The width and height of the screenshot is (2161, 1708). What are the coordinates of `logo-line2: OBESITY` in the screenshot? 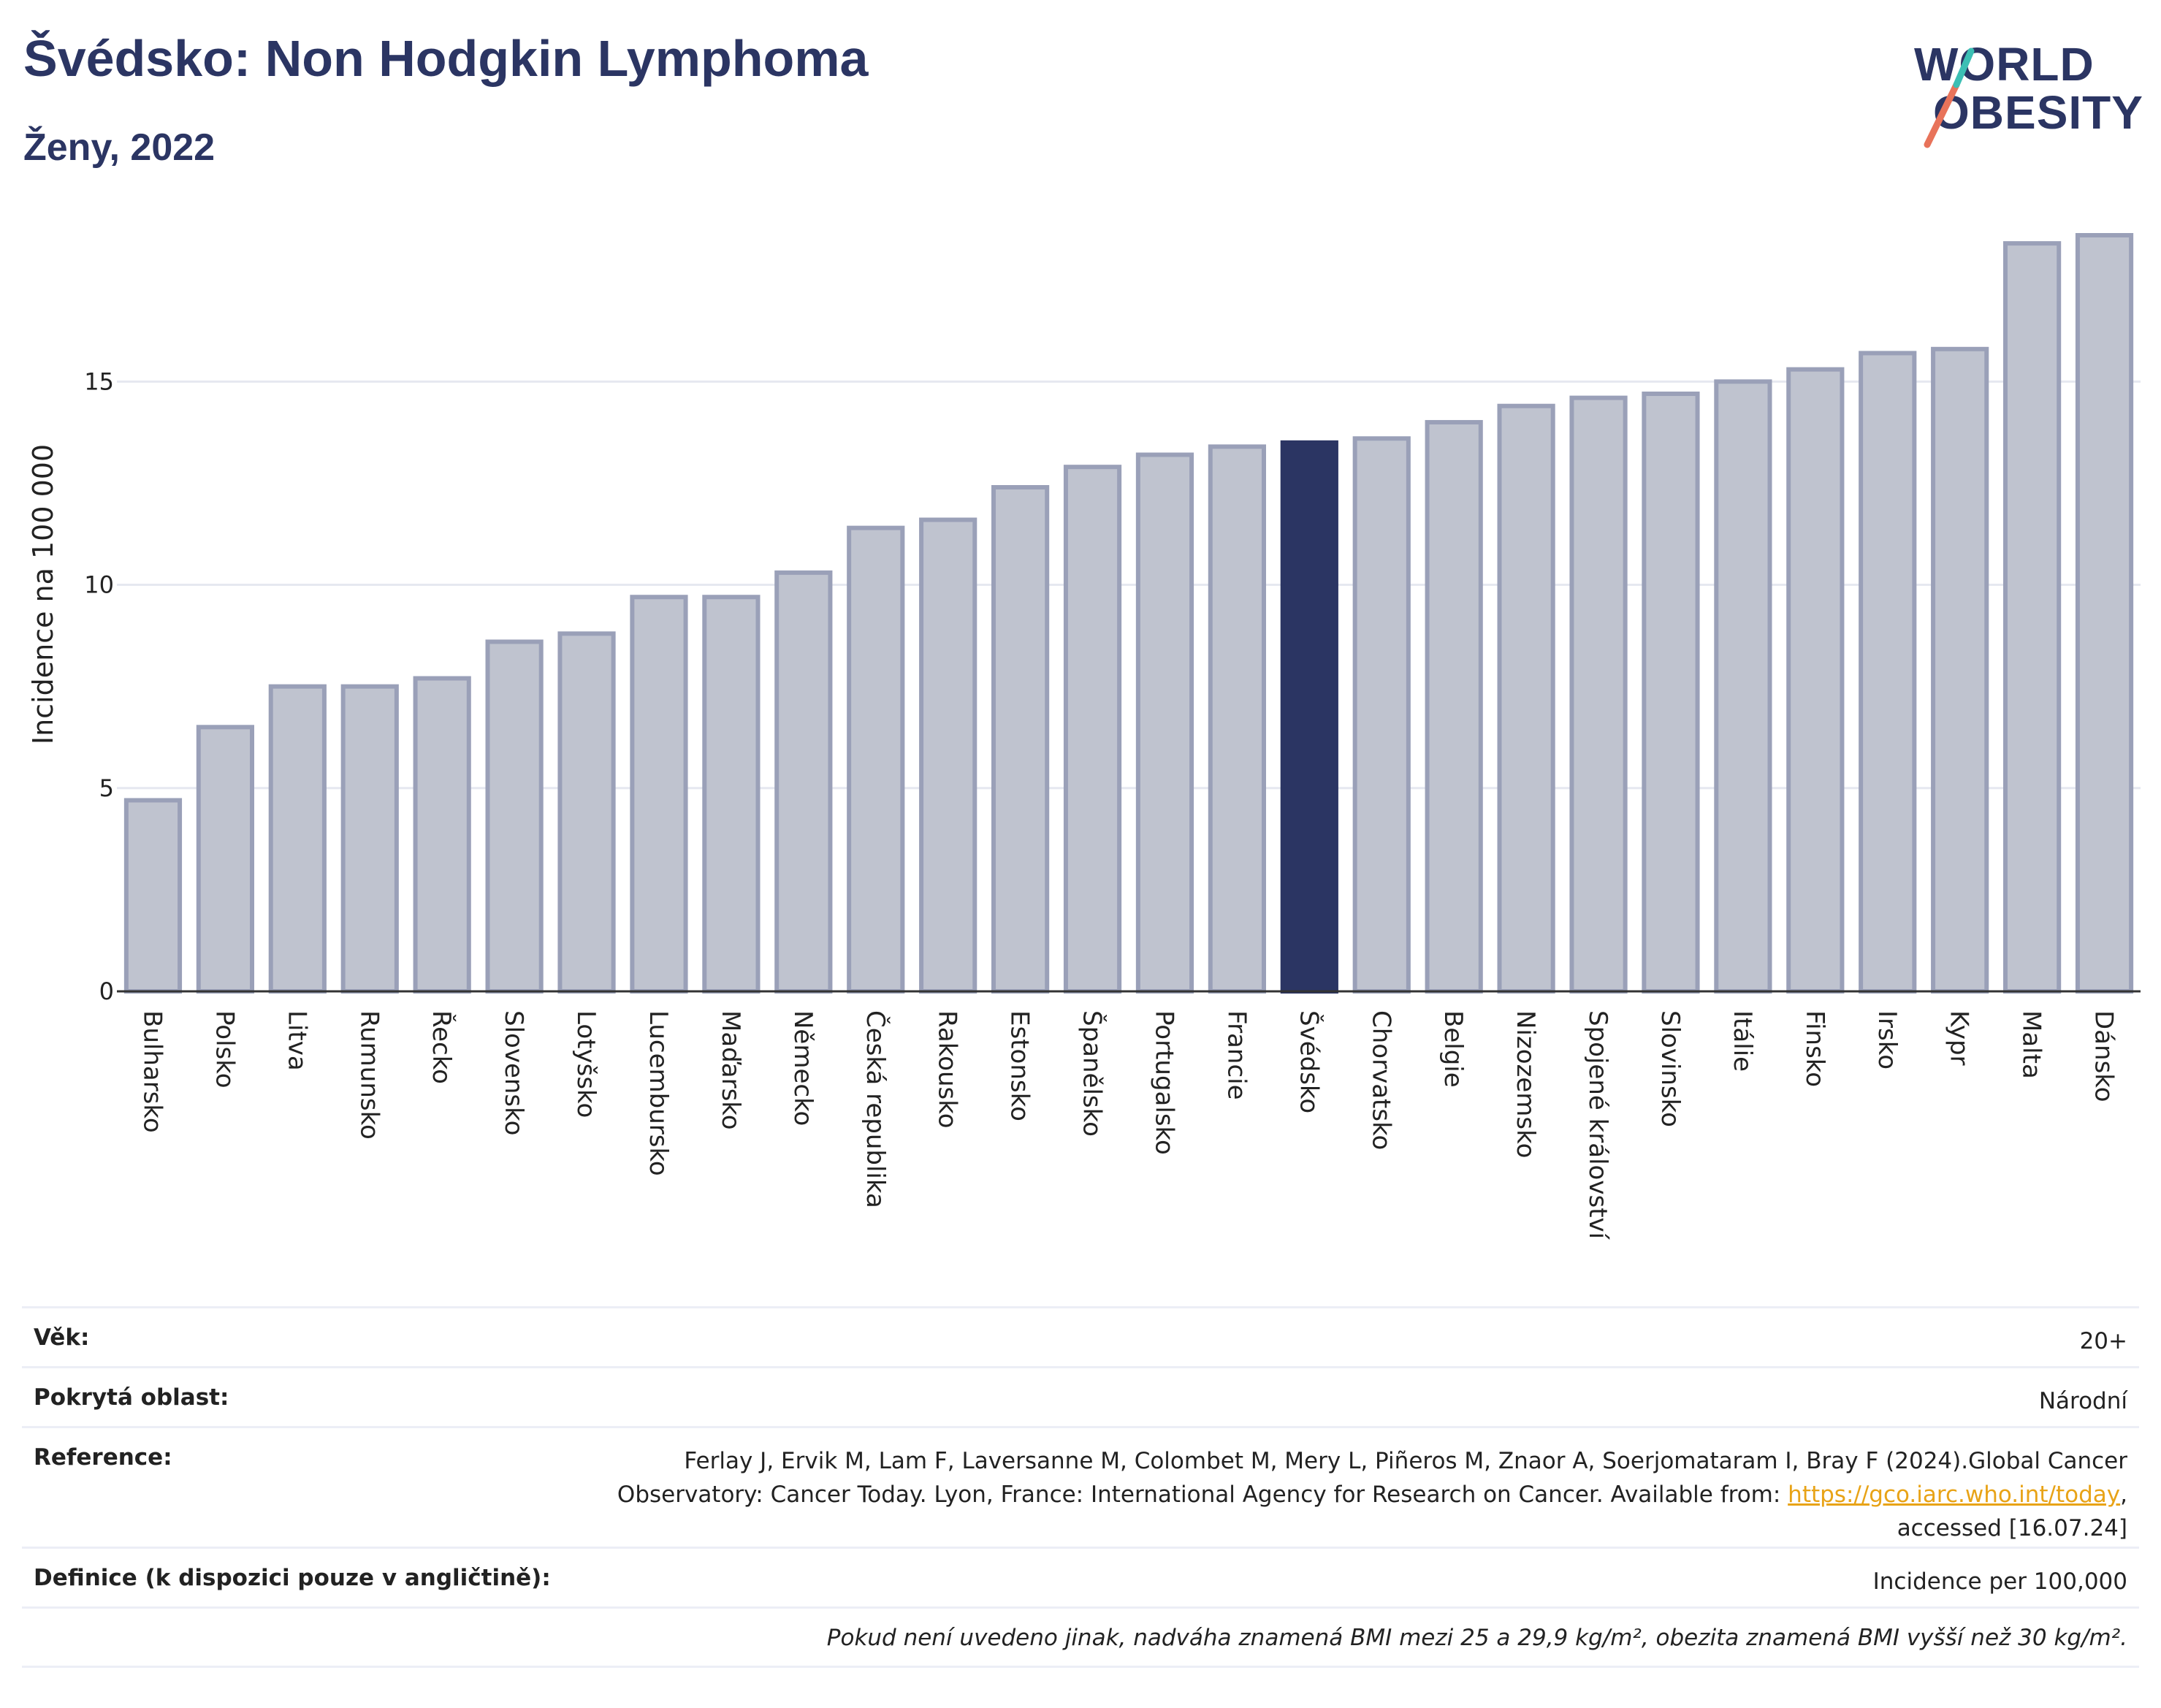 It's located at (2038, 113).